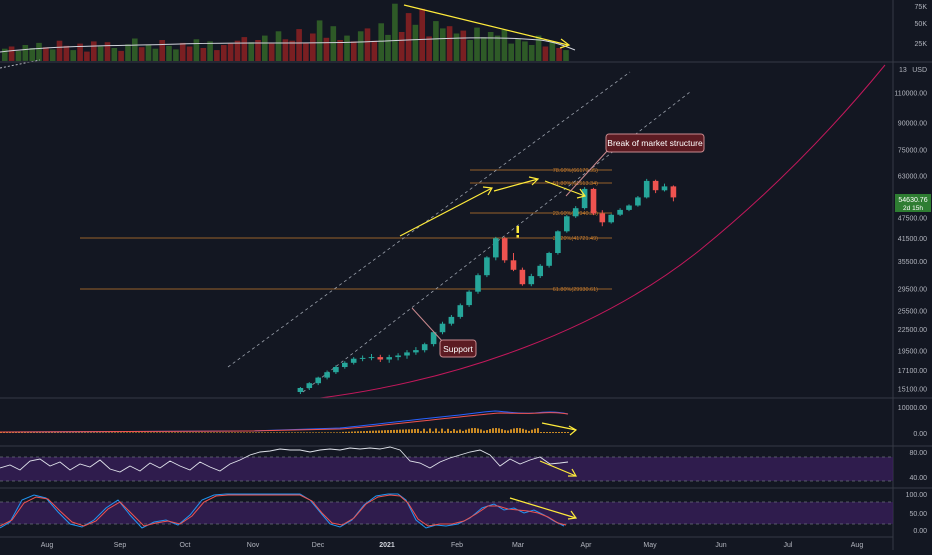 The width and height of the screenshot is (932, 555). I want to click on stoch-tick-100: 100.00, so click(917, 495).